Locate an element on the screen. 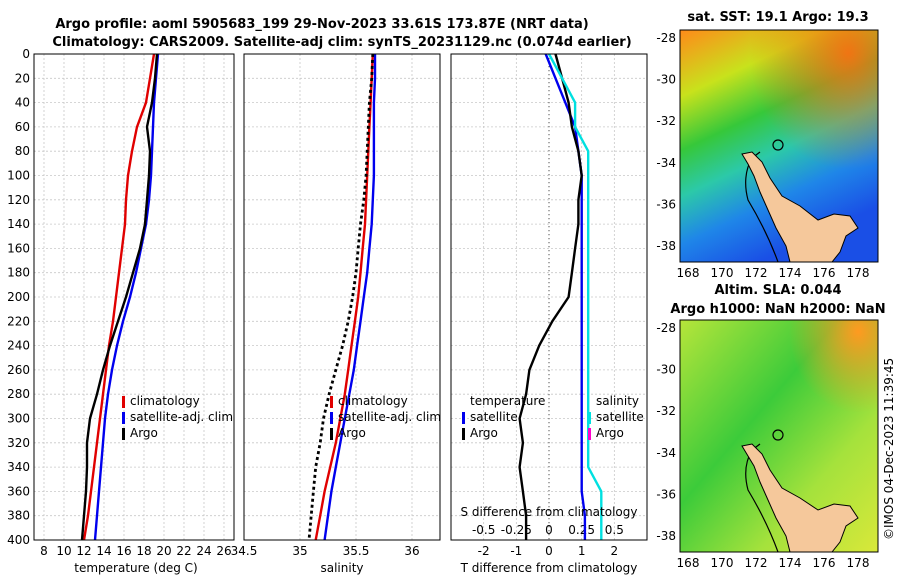 This screenshot has height=580, width=900. sla-map-title2: Argo h1000: NaN h2000: NaN is located at coordinates (777, 309).